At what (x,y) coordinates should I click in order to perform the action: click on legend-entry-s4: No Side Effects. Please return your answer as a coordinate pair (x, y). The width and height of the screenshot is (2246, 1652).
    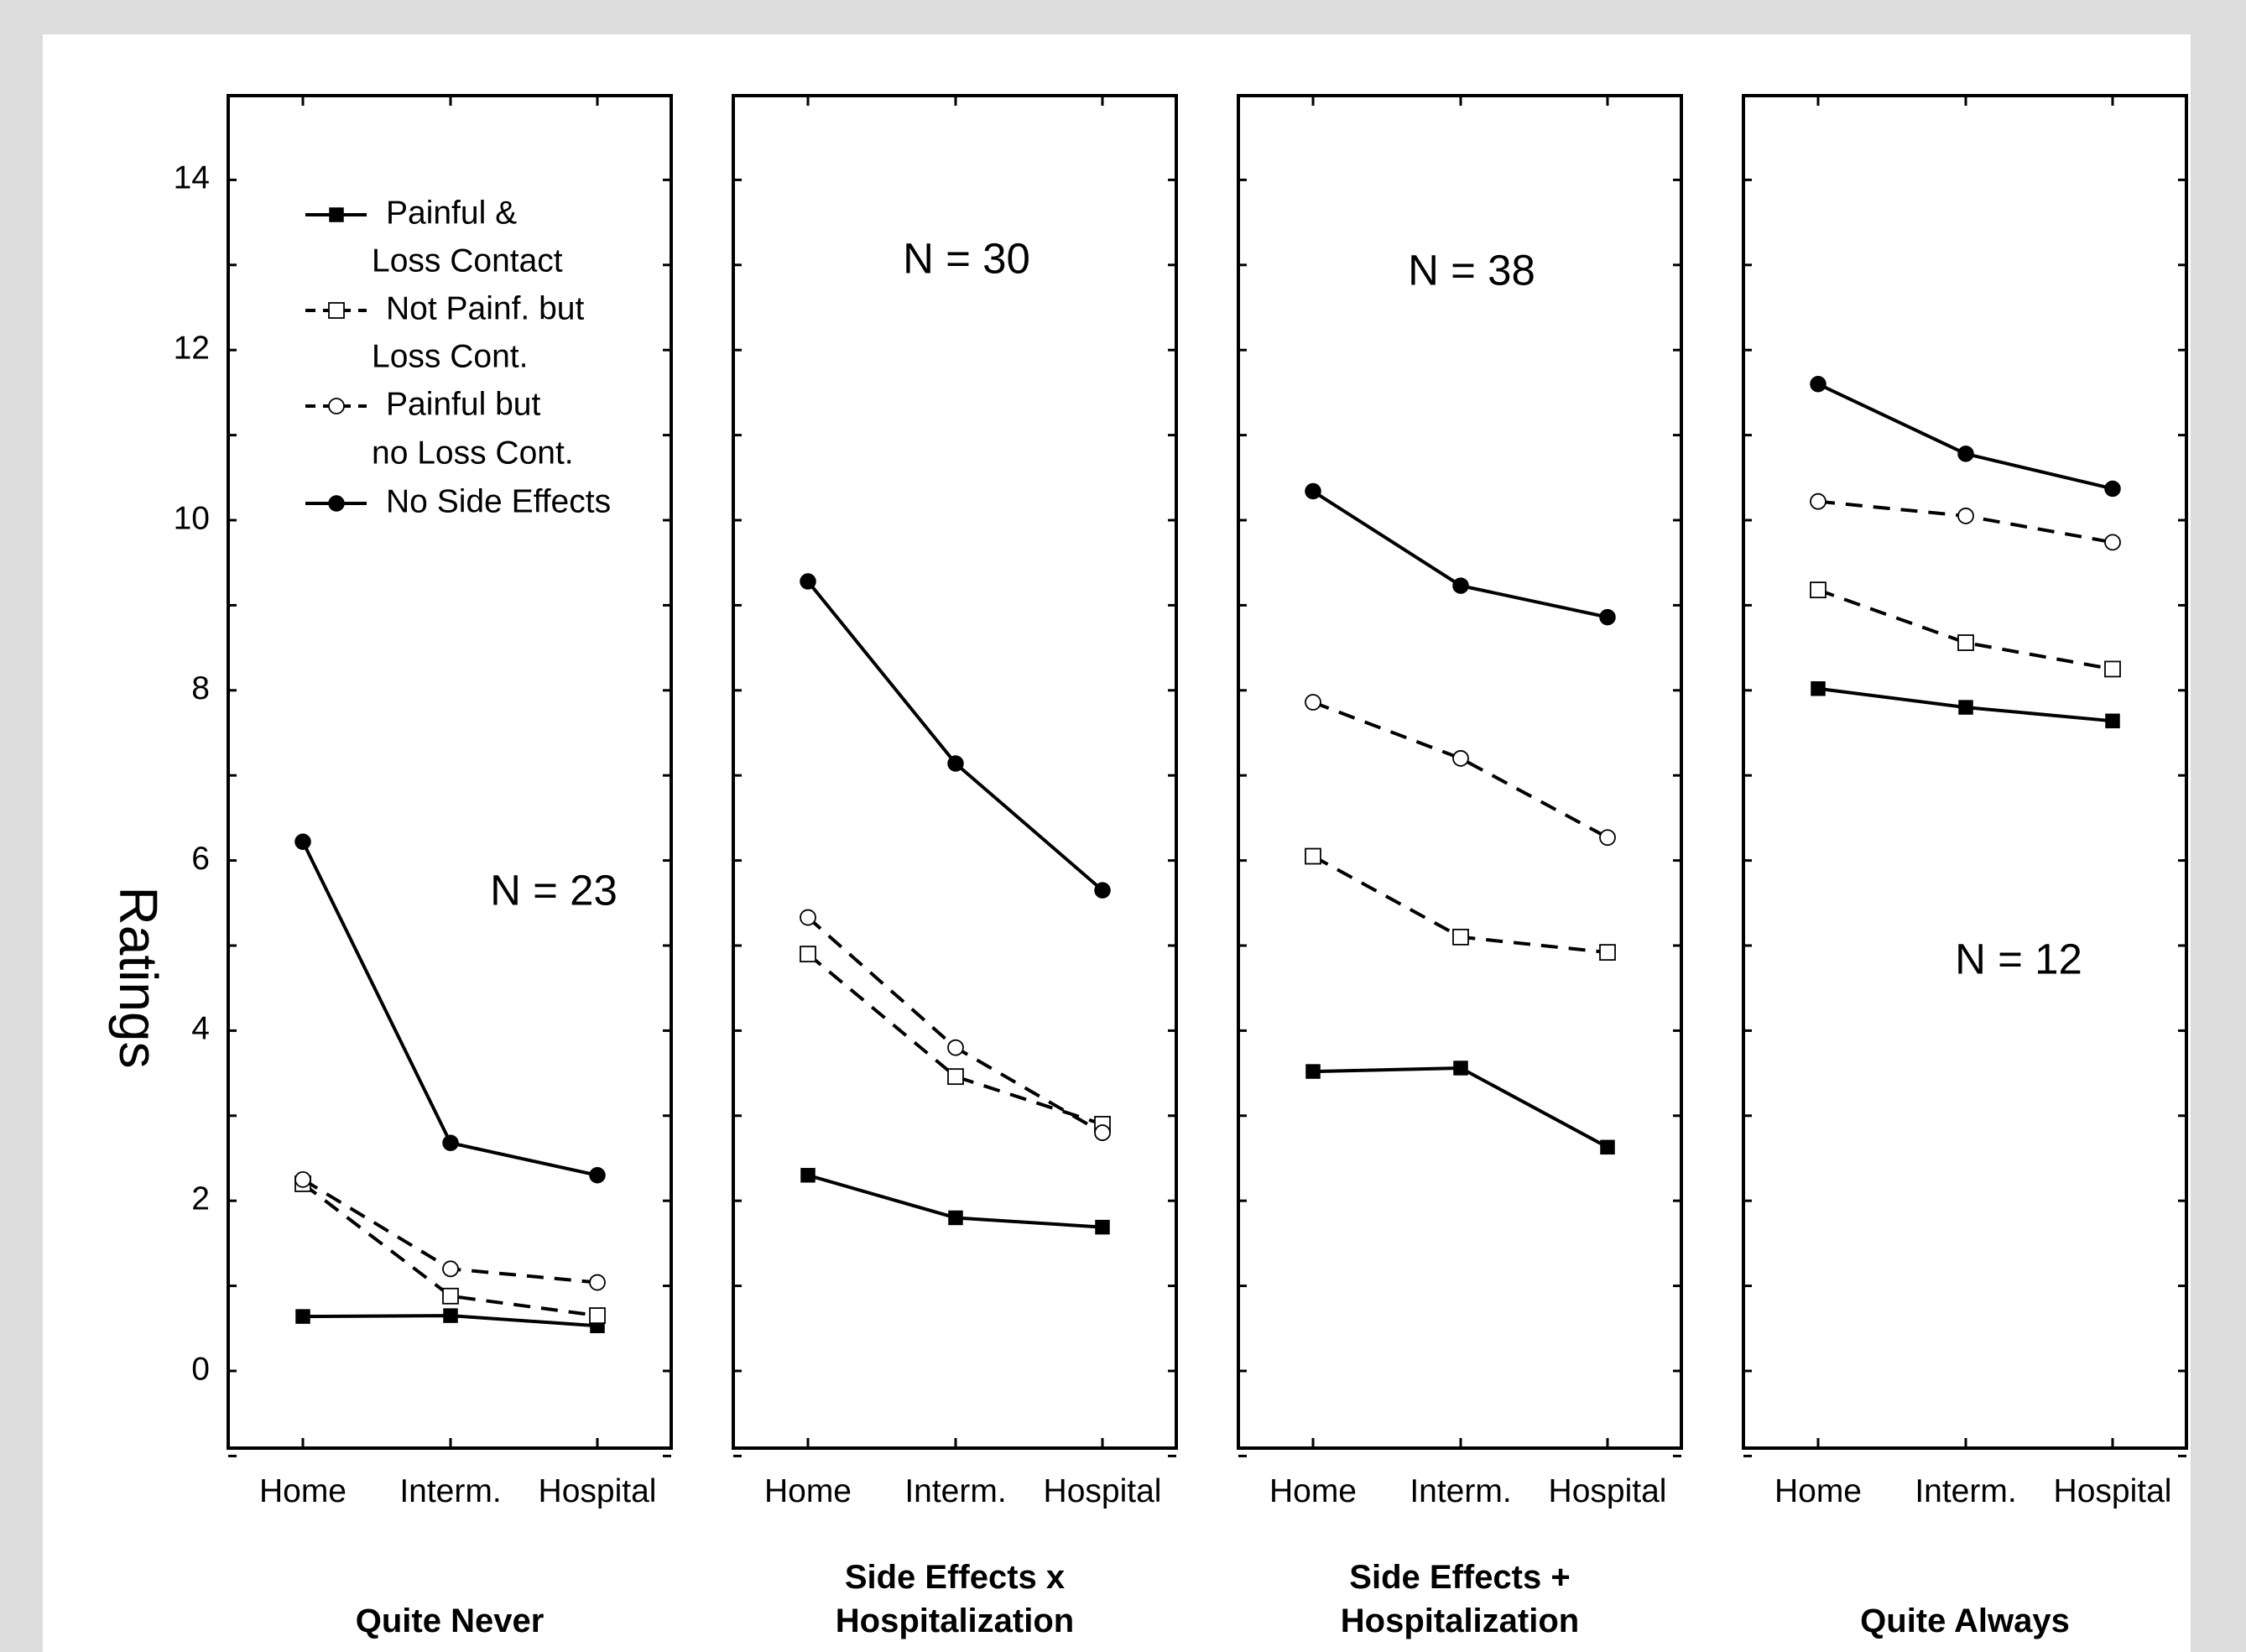
    Looking at the image, I should click on (458, 501).